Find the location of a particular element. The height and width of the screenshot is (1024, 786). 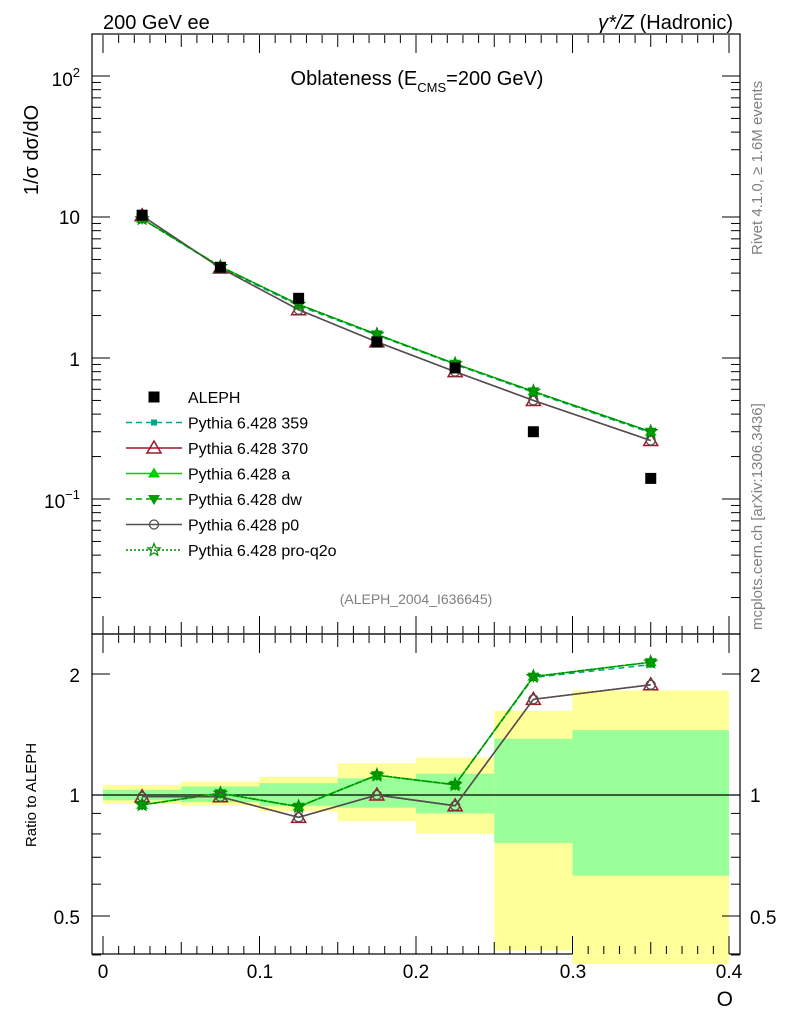

legend-label-data: ALEPH is located at coordinates (214, 398).